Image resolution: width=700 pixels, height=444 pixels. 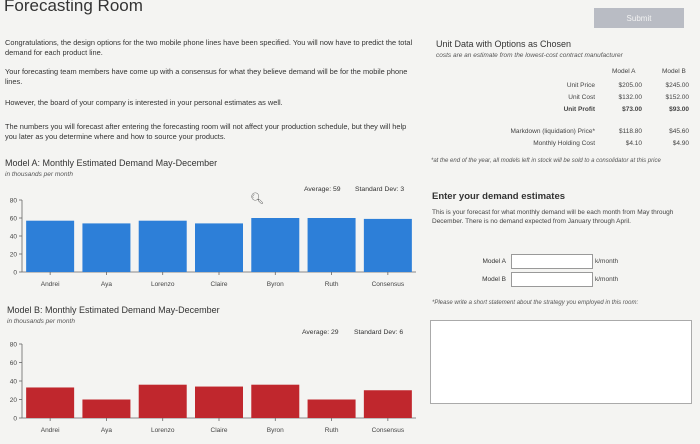 I want to click on chart-a-bar-claire, so click(x=219, y=247).